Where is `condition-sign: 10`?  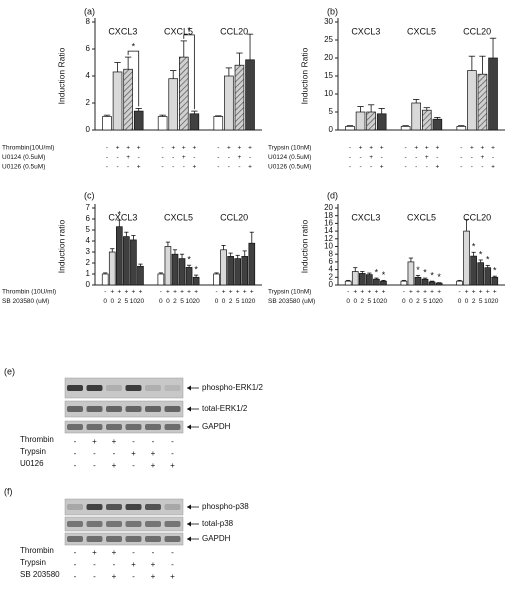 condition-sign: 10 is located at coordinates (377, 301).